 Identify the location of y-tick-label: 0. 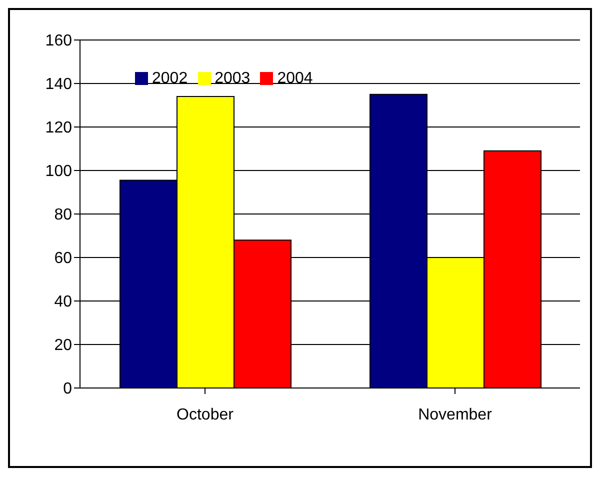
(67, 389).